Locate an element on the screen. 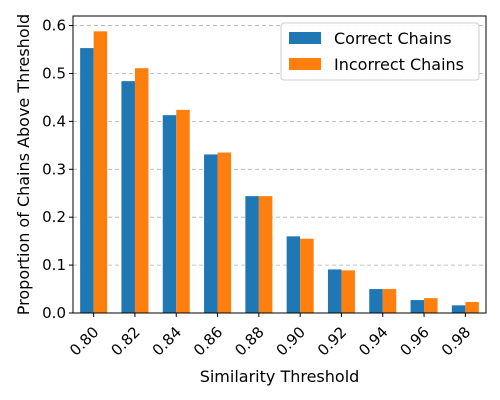 The height and width of the screenshot is (400, 500). legend: Correct Chains Incorrect Chains is located at coordinates (380, 51).